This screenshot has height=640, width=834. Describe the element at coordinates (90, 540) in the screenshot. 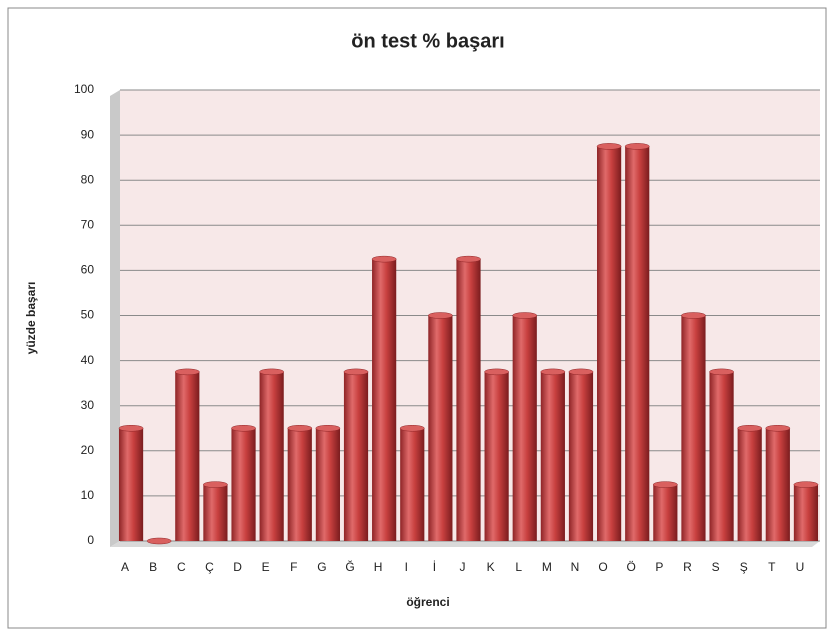

I see `y-tick-label: 0` at that location.